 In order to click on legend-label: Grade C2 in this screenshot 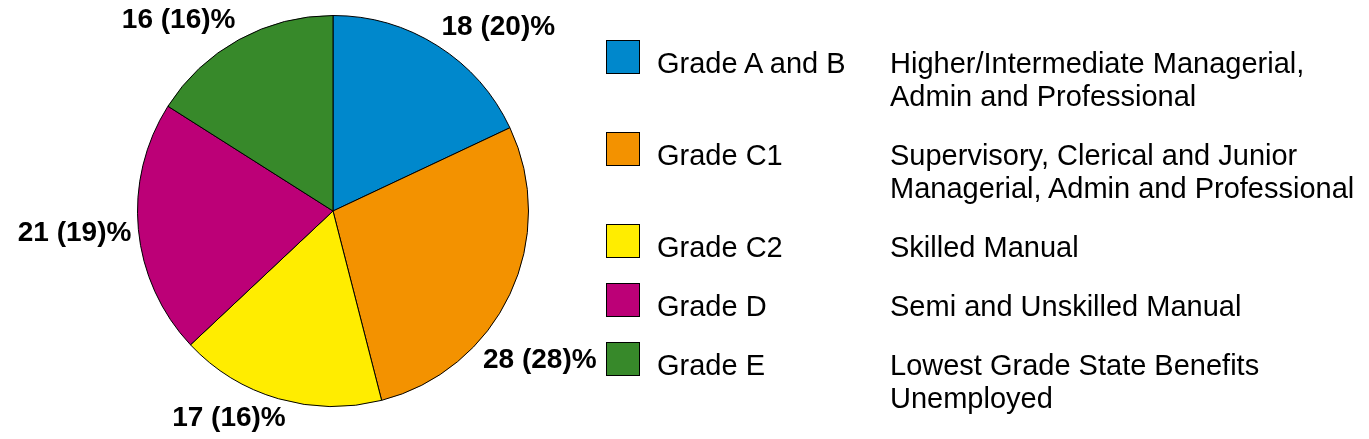, I will do `click(720, 247)`.